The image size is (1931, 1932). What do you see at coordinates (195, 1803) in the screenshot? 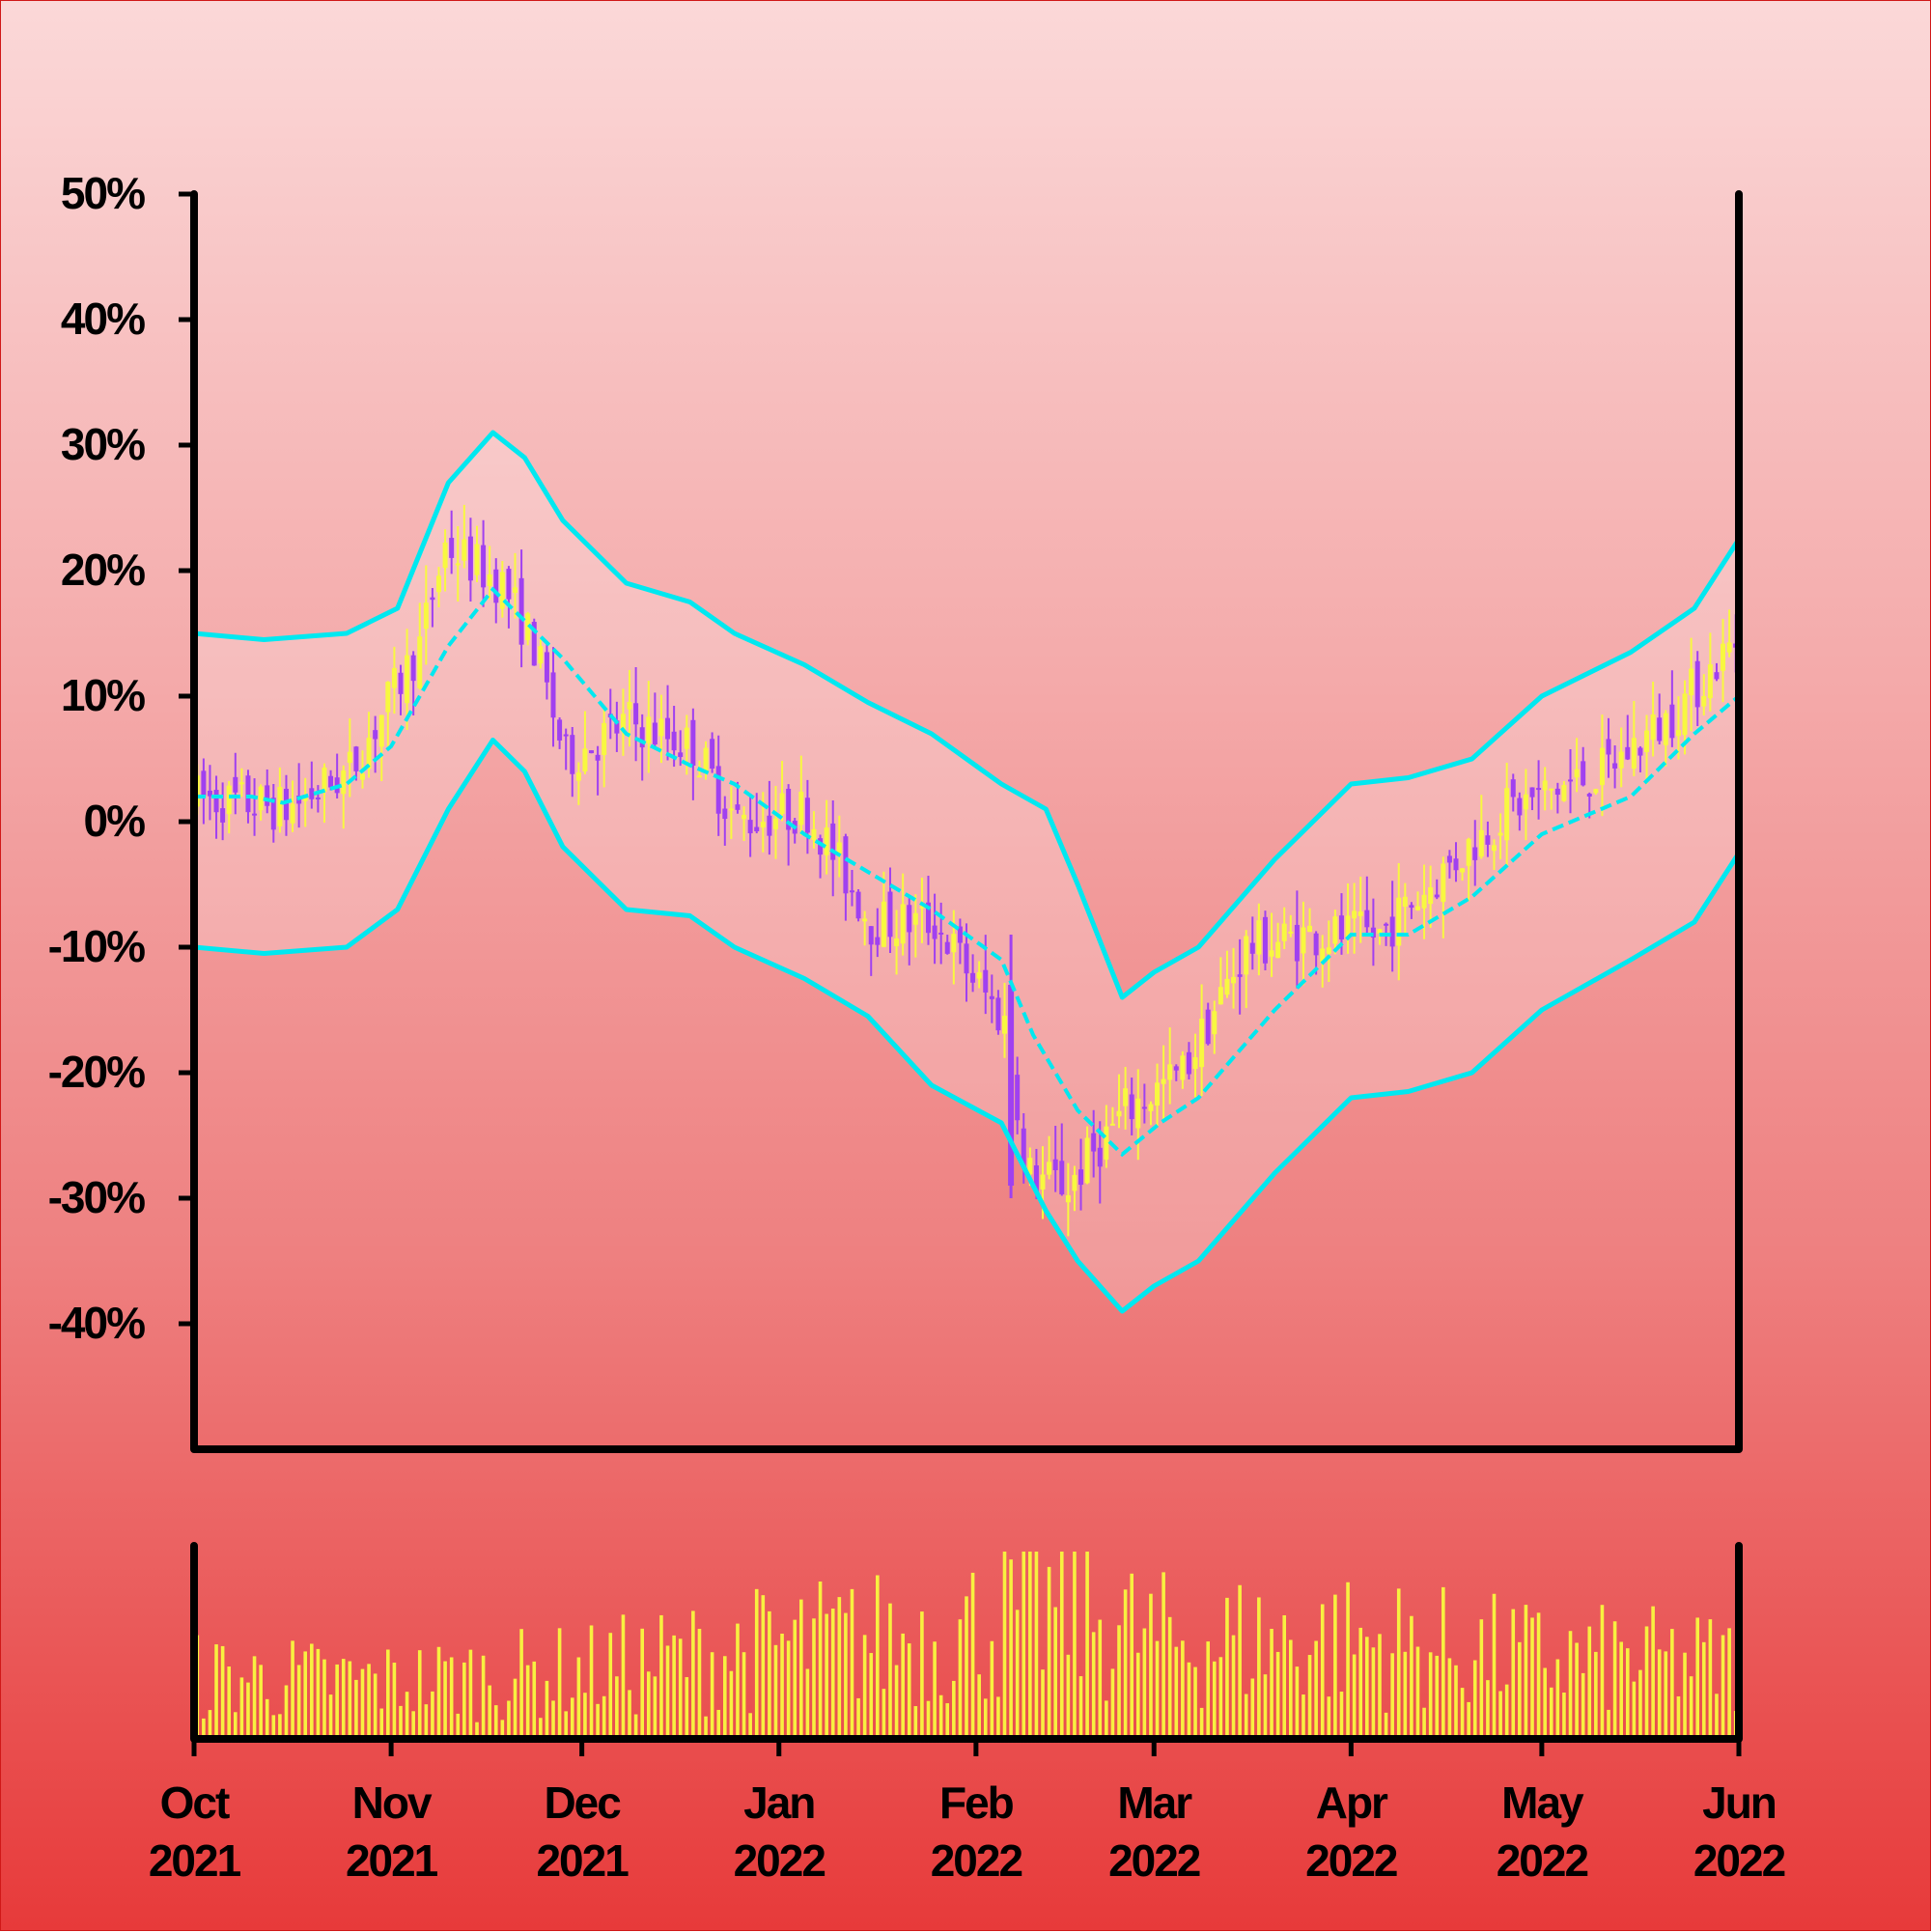
I see `x-tick-label-month: Oct` at bounding box center [195, 1803].